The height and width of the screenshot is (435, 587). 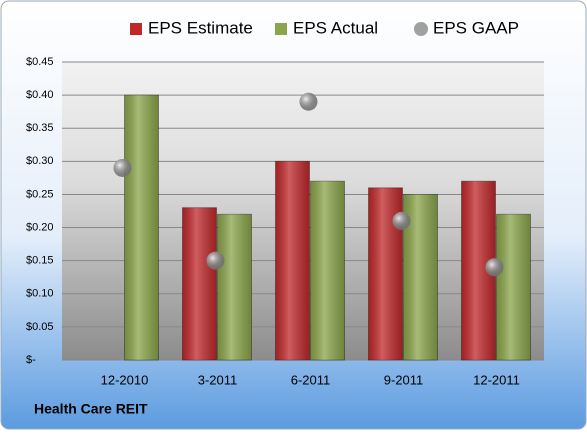 I want to click on x-tick-label: 3-2011, so click(x=218, y=379).